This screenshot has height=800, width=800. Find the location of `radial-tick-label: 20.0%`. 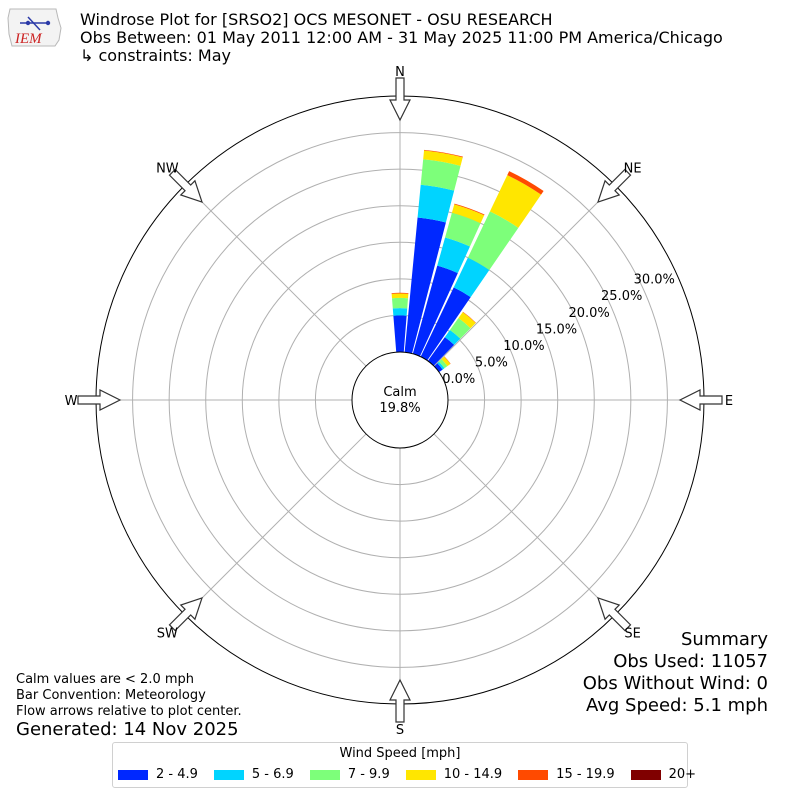

radial-tick-label: 20.0% is located at coordinates (588, 313).